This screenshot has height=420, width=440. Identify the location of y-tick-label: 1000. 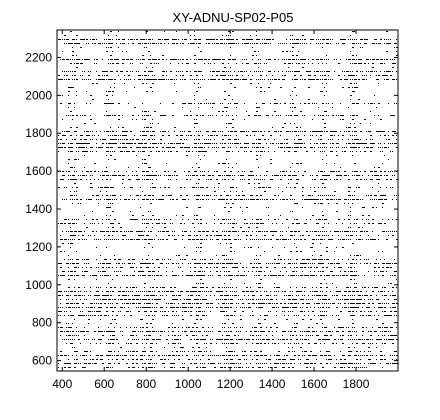
(38, 285).